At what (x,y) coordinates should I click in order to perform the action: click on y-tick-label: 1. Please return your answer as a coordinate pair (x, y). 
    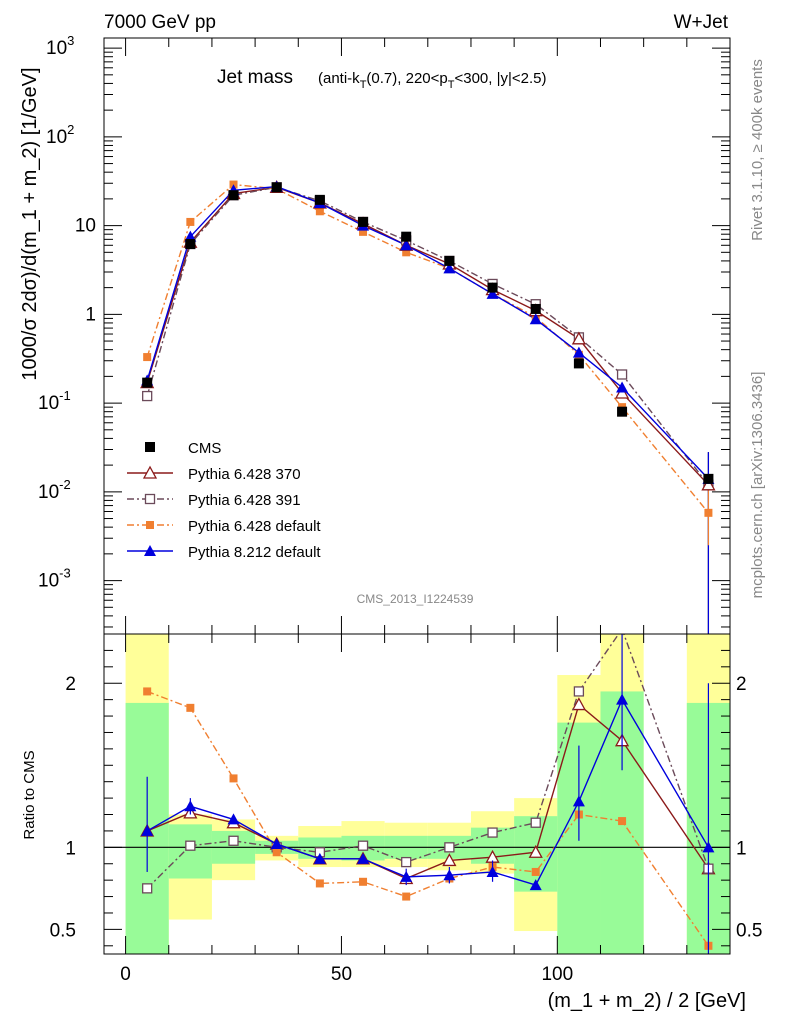
    Looking at the image, I should click on (90, 314).